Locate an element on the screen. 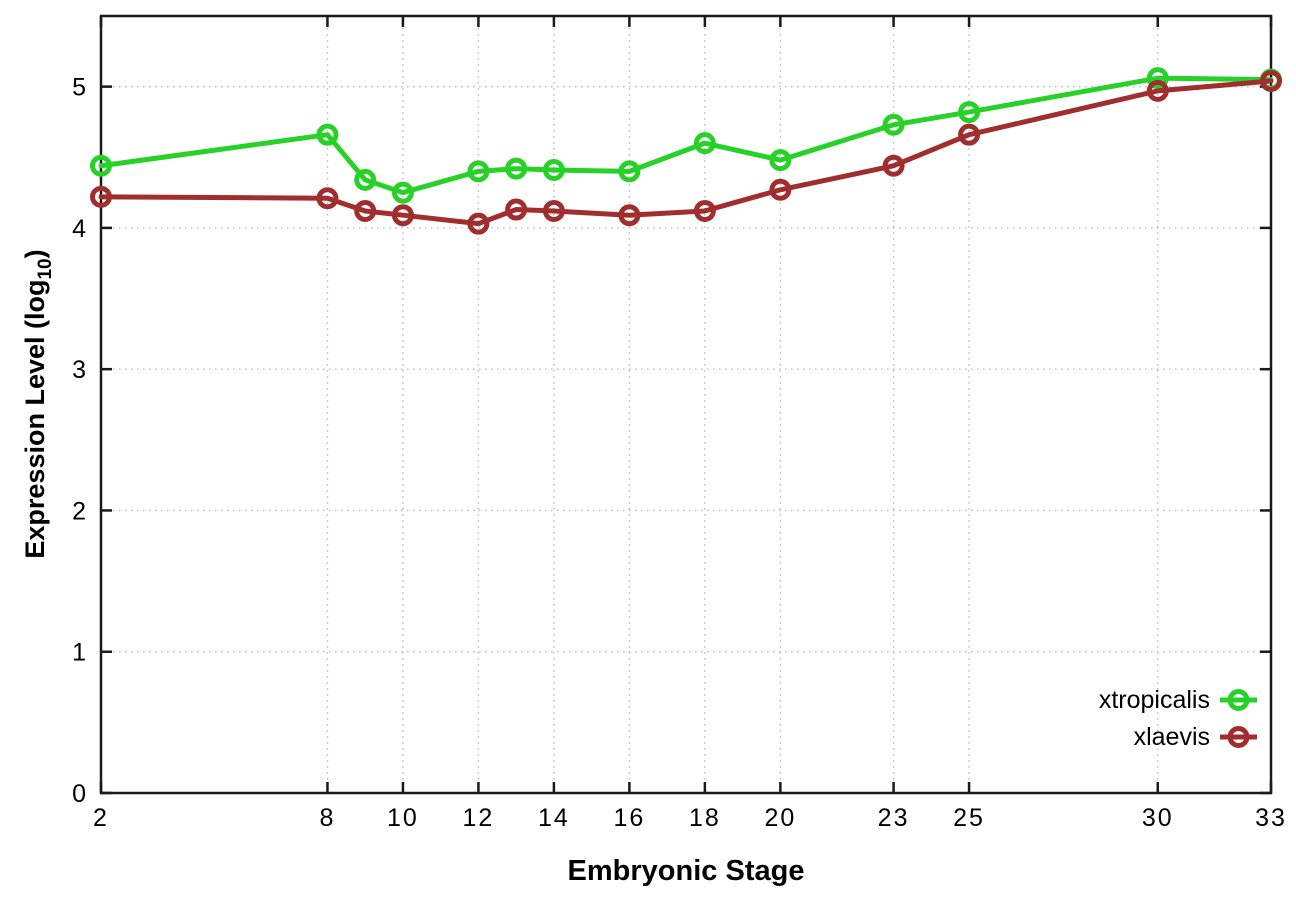  x-tick-label: 18 is located at coordinates (705, 818).